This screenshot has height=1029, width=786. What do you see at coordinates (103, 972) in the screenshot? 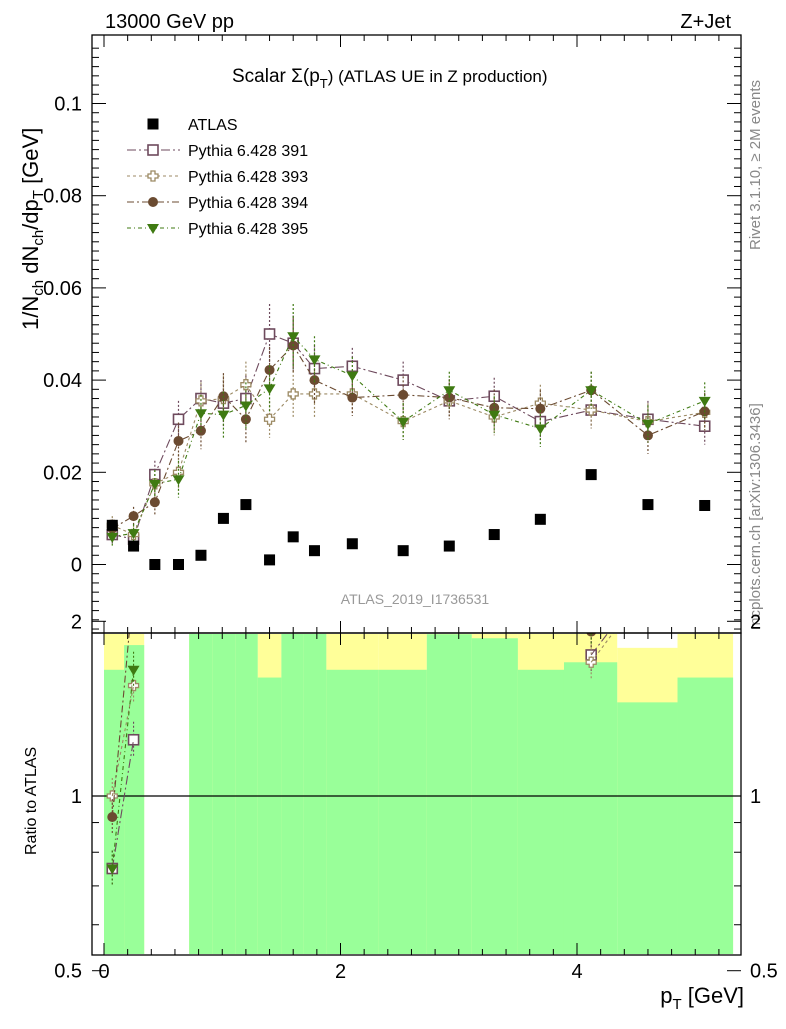
I see `x-tick-label: 0` at bounding box center [103, 972].